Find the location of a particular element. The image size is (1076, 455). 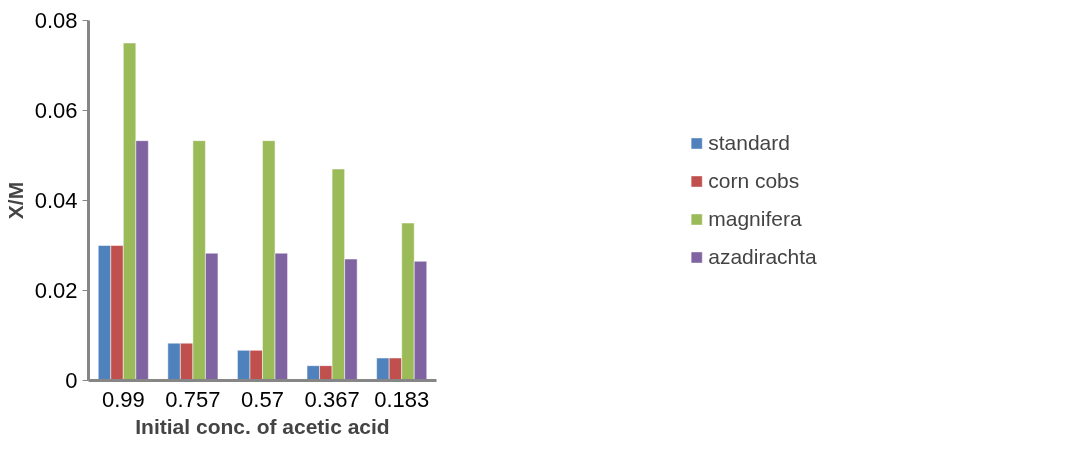

y-tick-label: 0.08 is located at coordinates (56, 20).